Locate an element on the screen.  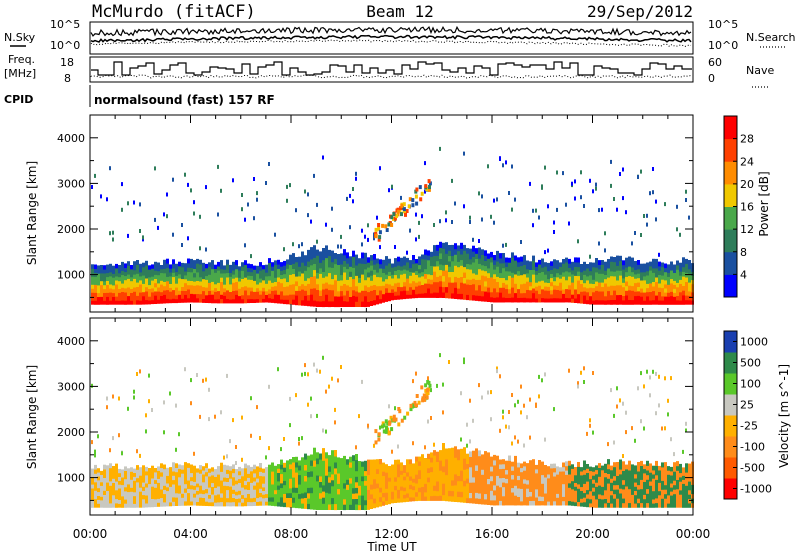
noise-left-tick-top: 10^5 is located at coordinates (65, 24).